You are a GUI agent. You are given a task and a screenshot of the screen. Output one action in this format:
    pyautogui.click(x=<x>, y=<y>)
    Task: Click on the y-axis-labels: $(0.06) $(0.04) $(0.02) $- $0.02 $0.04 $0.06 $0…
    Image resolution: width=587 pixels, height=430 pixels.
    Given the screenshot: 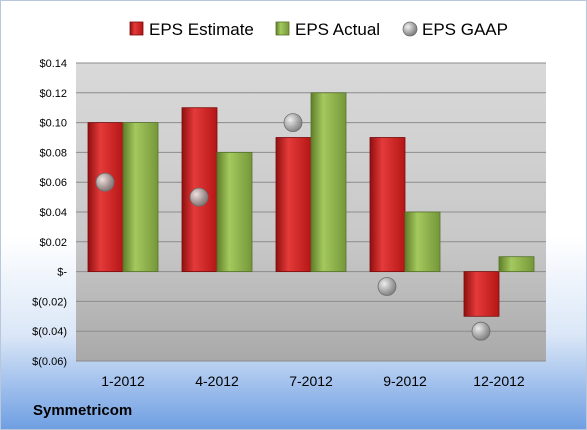 What is the action you would take?
    pyautogui.click(x=49, y=213)
    